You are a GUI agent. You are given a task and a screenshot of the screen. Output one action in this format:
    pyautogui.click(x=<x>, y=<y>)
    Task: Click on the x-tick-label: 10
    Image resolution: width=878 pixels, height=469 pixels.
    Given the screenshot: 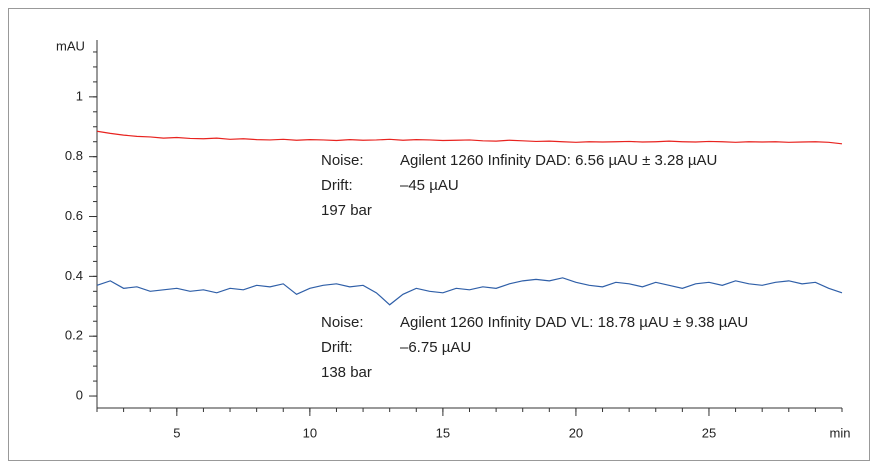 What is the action you would take?
    pyautogui.click(x=310, y=432)
    